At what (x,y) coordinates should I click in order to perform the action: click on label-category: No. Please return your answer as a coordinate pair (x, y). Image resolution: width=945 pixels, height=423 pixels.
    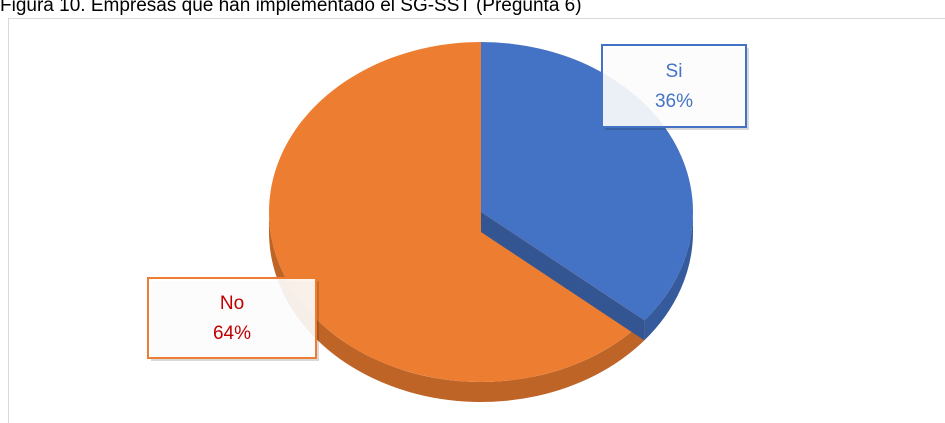
    Looking at the image, I should click on (232, 303).